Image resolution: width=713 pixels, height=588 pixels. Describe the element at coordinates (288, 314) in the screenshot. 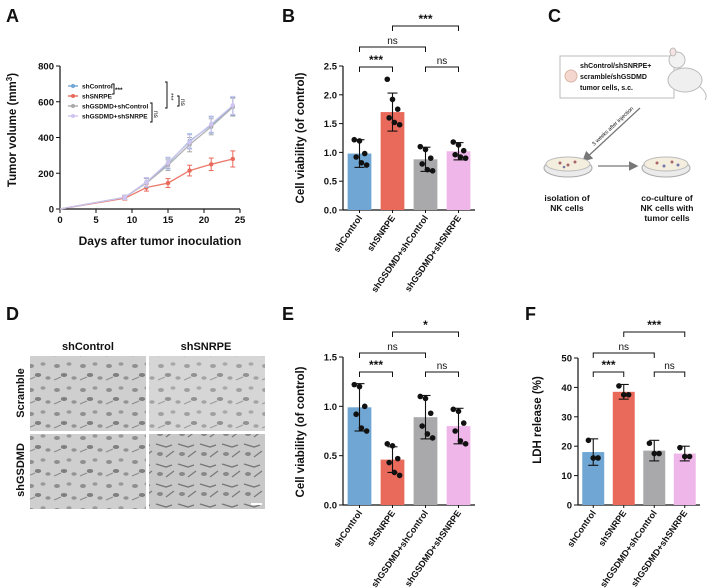

I see `panel-label-e: E` at that location.